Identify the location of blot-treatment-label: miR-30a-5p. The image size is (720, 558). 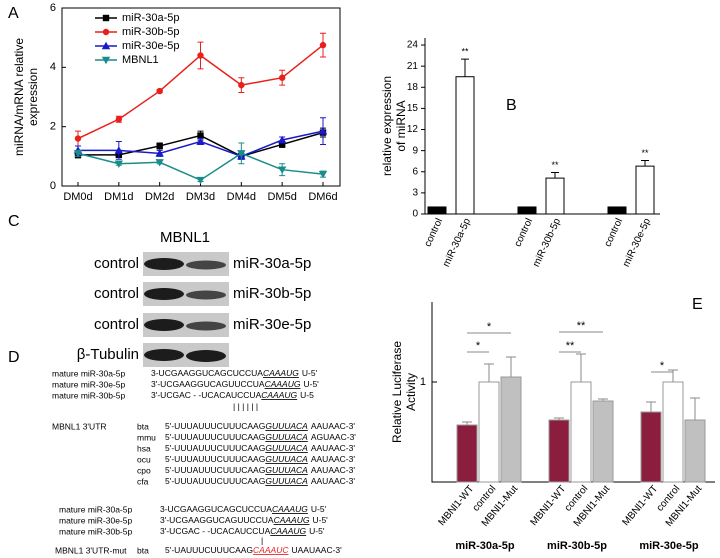
(272, 263).